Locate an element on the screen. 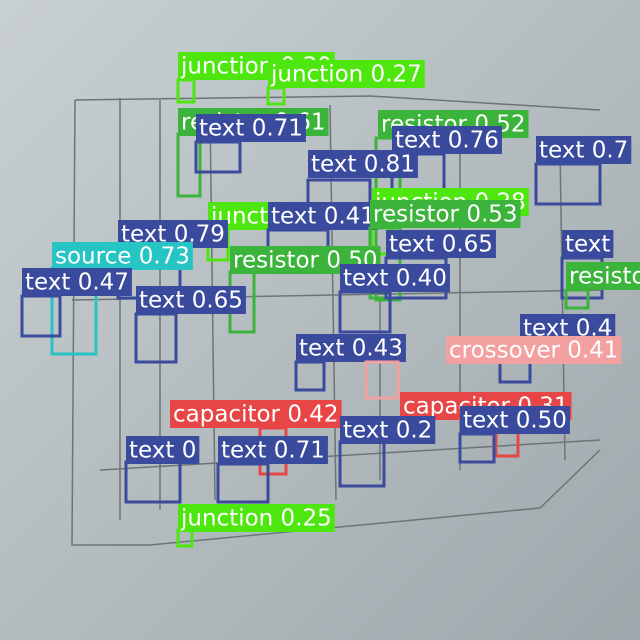  detection-label: text 0.41 is located at coordinates (323, 217).